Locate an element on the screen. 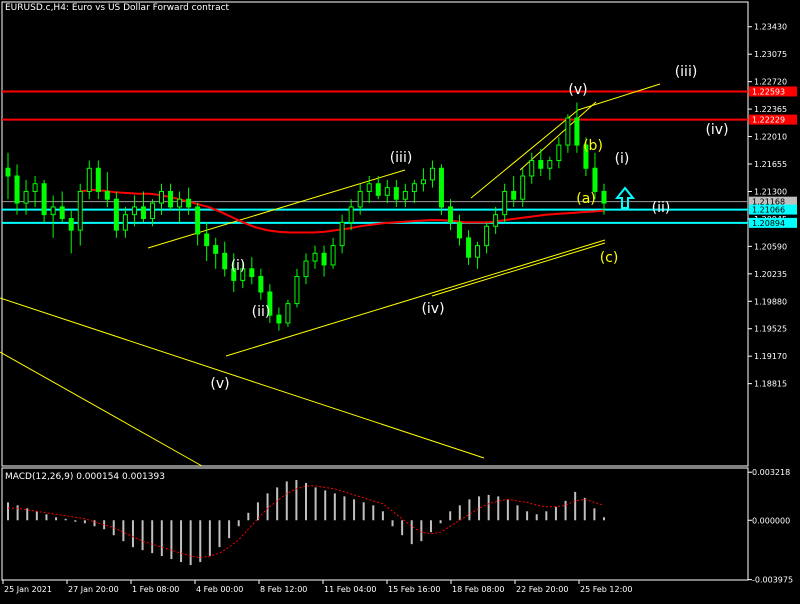 The image size is (800, 604). time-axis-label: 22 Feb 20:00 is located at coordinates (542, 589).